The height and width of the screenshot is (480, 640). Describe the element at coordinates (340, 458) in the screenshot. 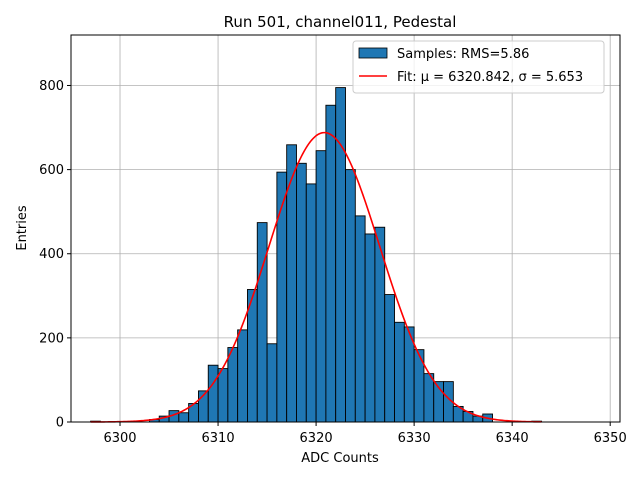

I see `x-axis-label: ADC Counts` at that location.